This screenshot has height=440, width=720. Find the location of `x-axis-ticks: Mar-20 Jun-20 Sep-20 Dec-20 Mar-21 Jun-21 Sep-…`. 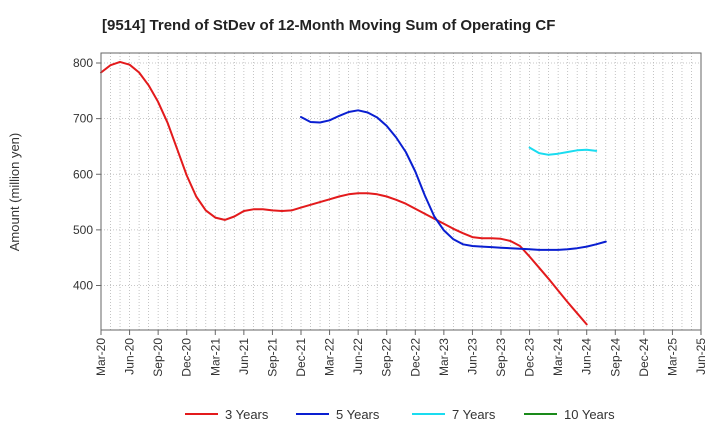

x-axis-ticks: Mar-20 Jun-20 Sep-20 Dec-20 Mar-21 Jun-21 Sep-… is located at coordinates (401, 353).